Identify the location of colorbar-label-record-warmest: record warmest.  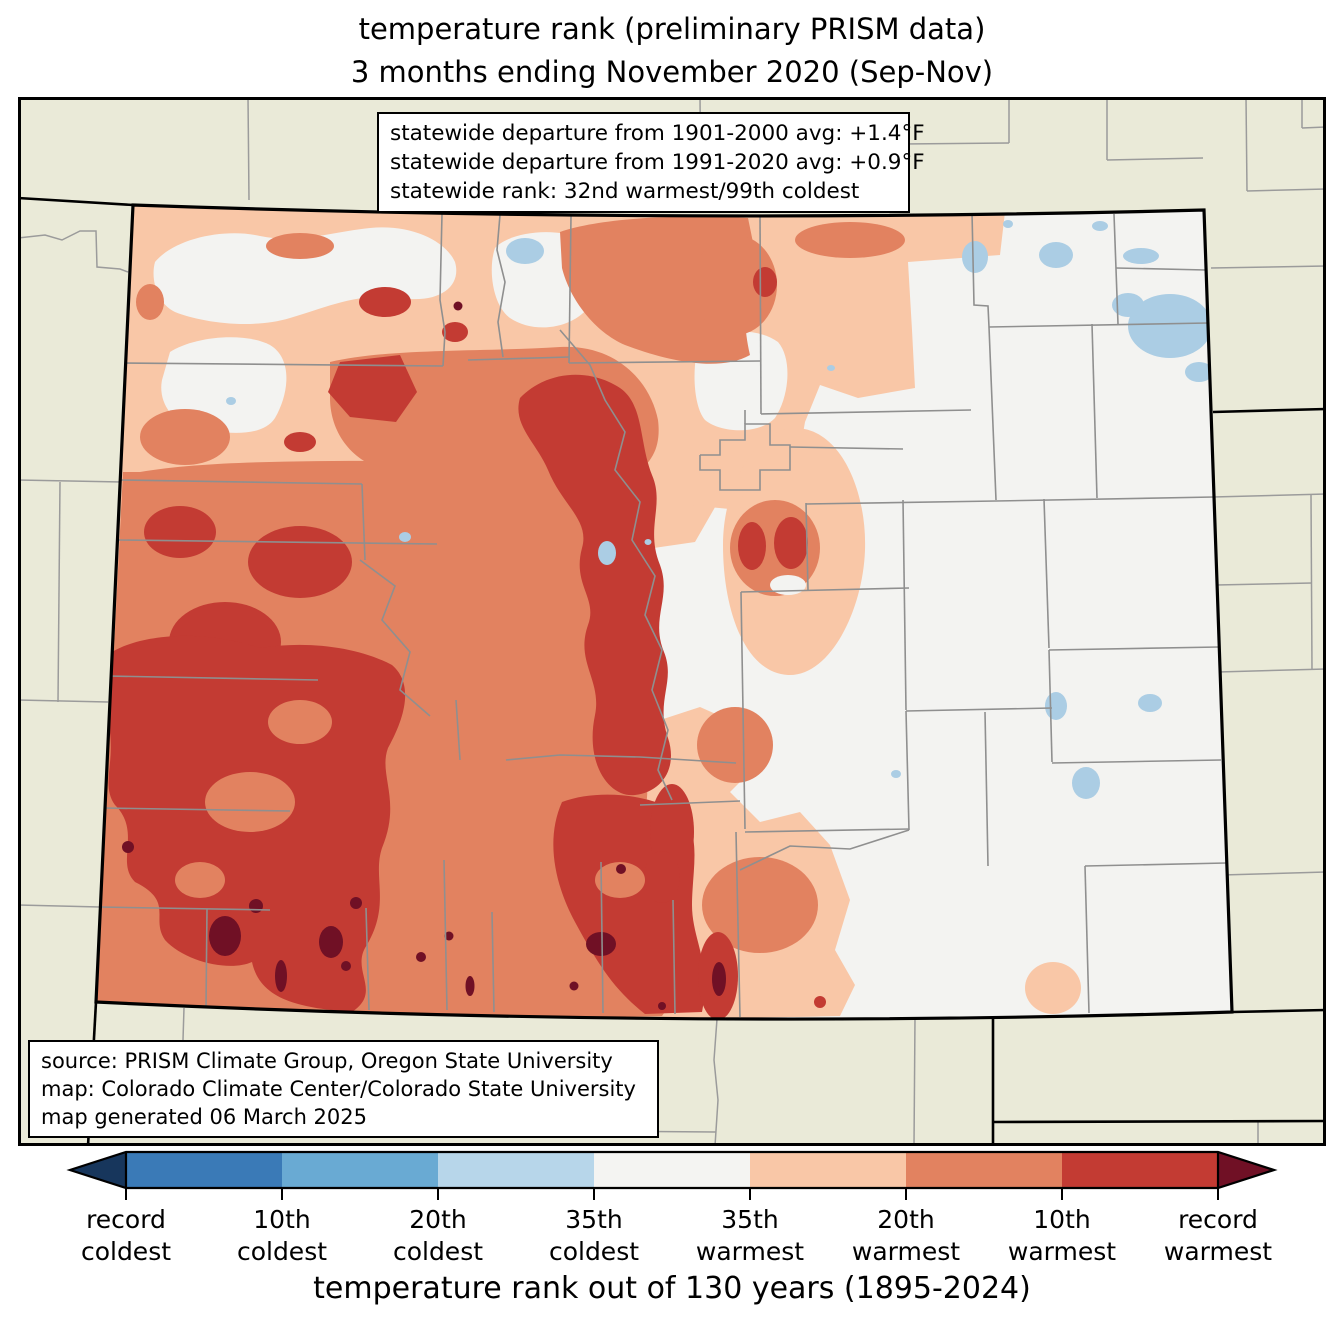
(1218, 1235).